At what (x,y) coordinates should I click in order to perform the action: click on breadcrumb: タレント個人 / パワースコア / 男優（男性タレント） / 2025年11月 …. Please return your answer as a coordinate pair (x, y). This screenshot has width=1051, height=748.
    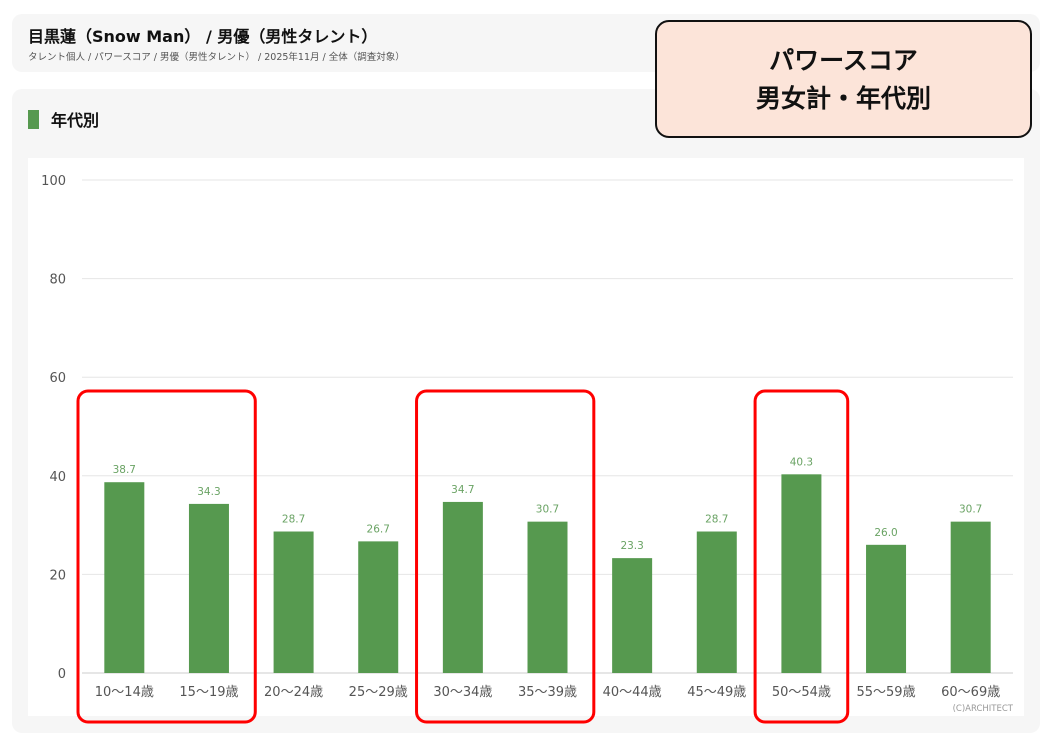
    Looking at the image, I should click on (216, 57).